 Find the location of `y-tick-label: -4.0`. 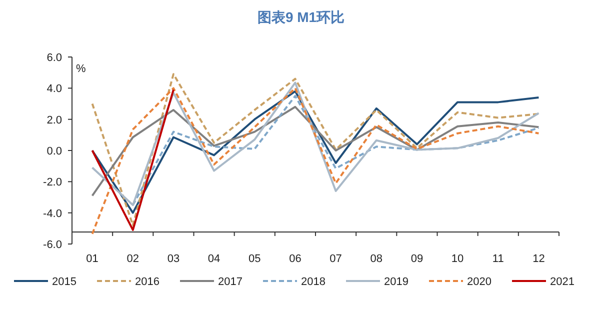

y-tick-label: -4.0 is located at coordinates (52, 214).